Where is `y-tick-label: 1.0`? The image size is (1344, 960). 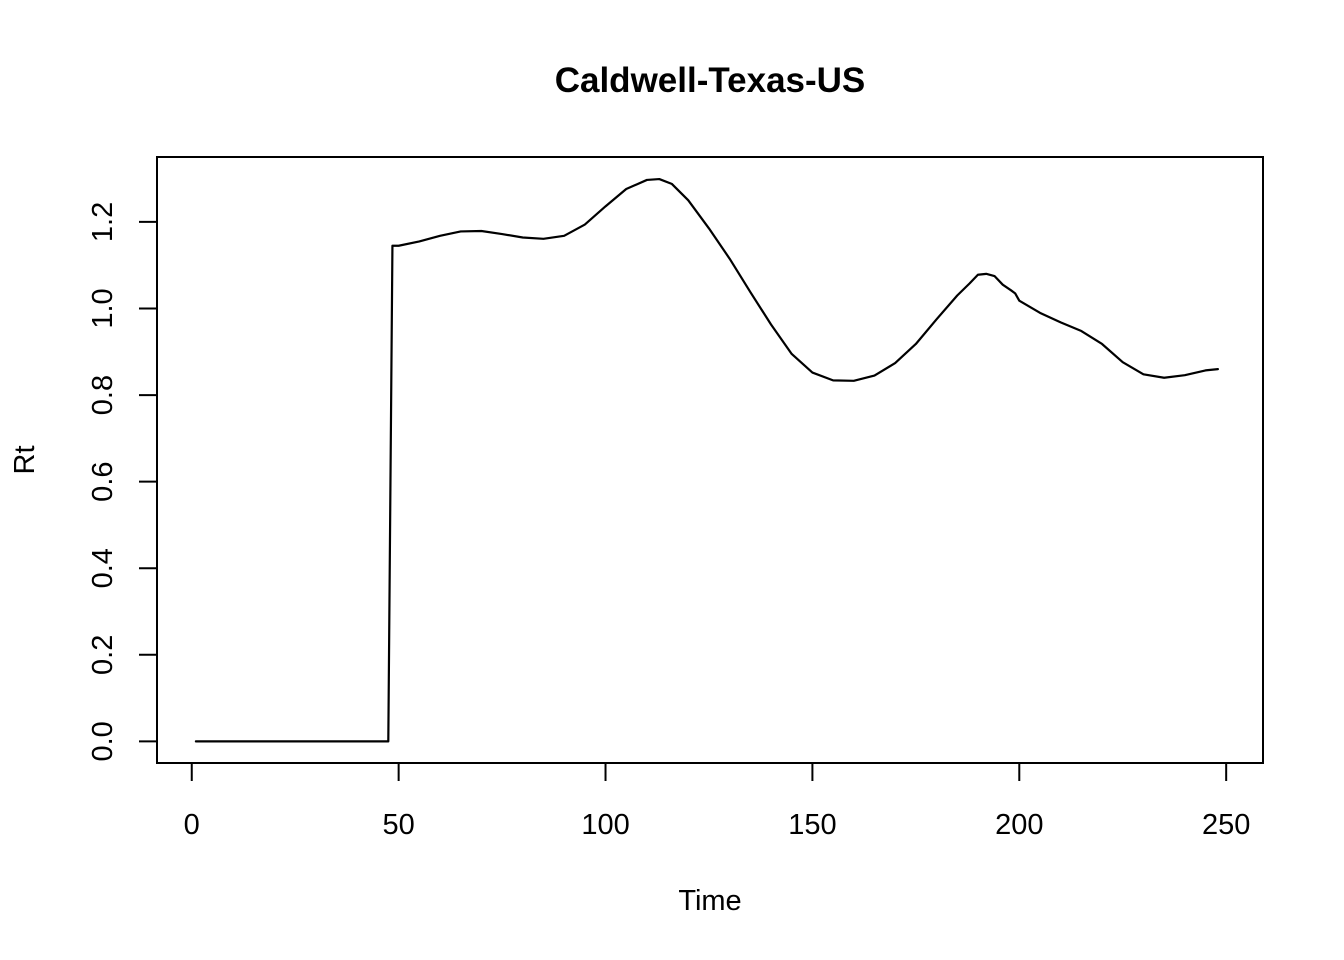 y-tick-label: 1.0 is located at coordinates (103, 308).